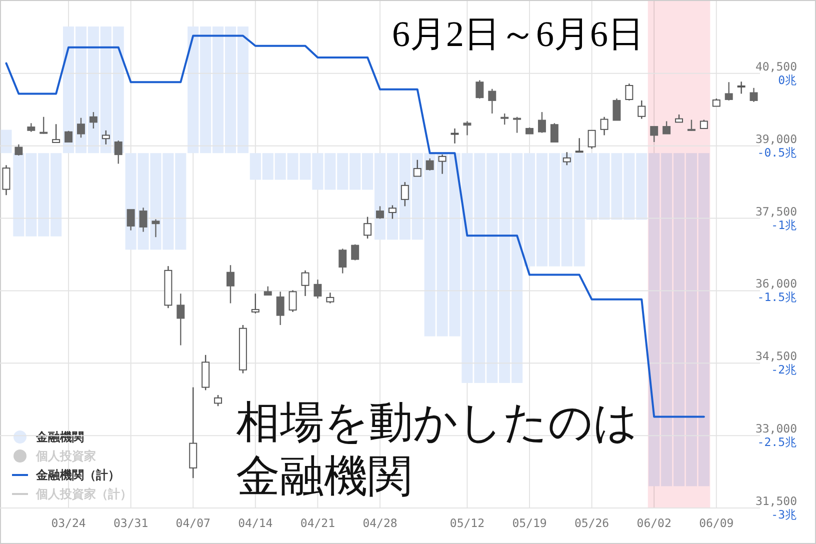  Describe the element at coordinates (654, 523) in the screenshot. I see `x-tick-label: 06/02` at that location.